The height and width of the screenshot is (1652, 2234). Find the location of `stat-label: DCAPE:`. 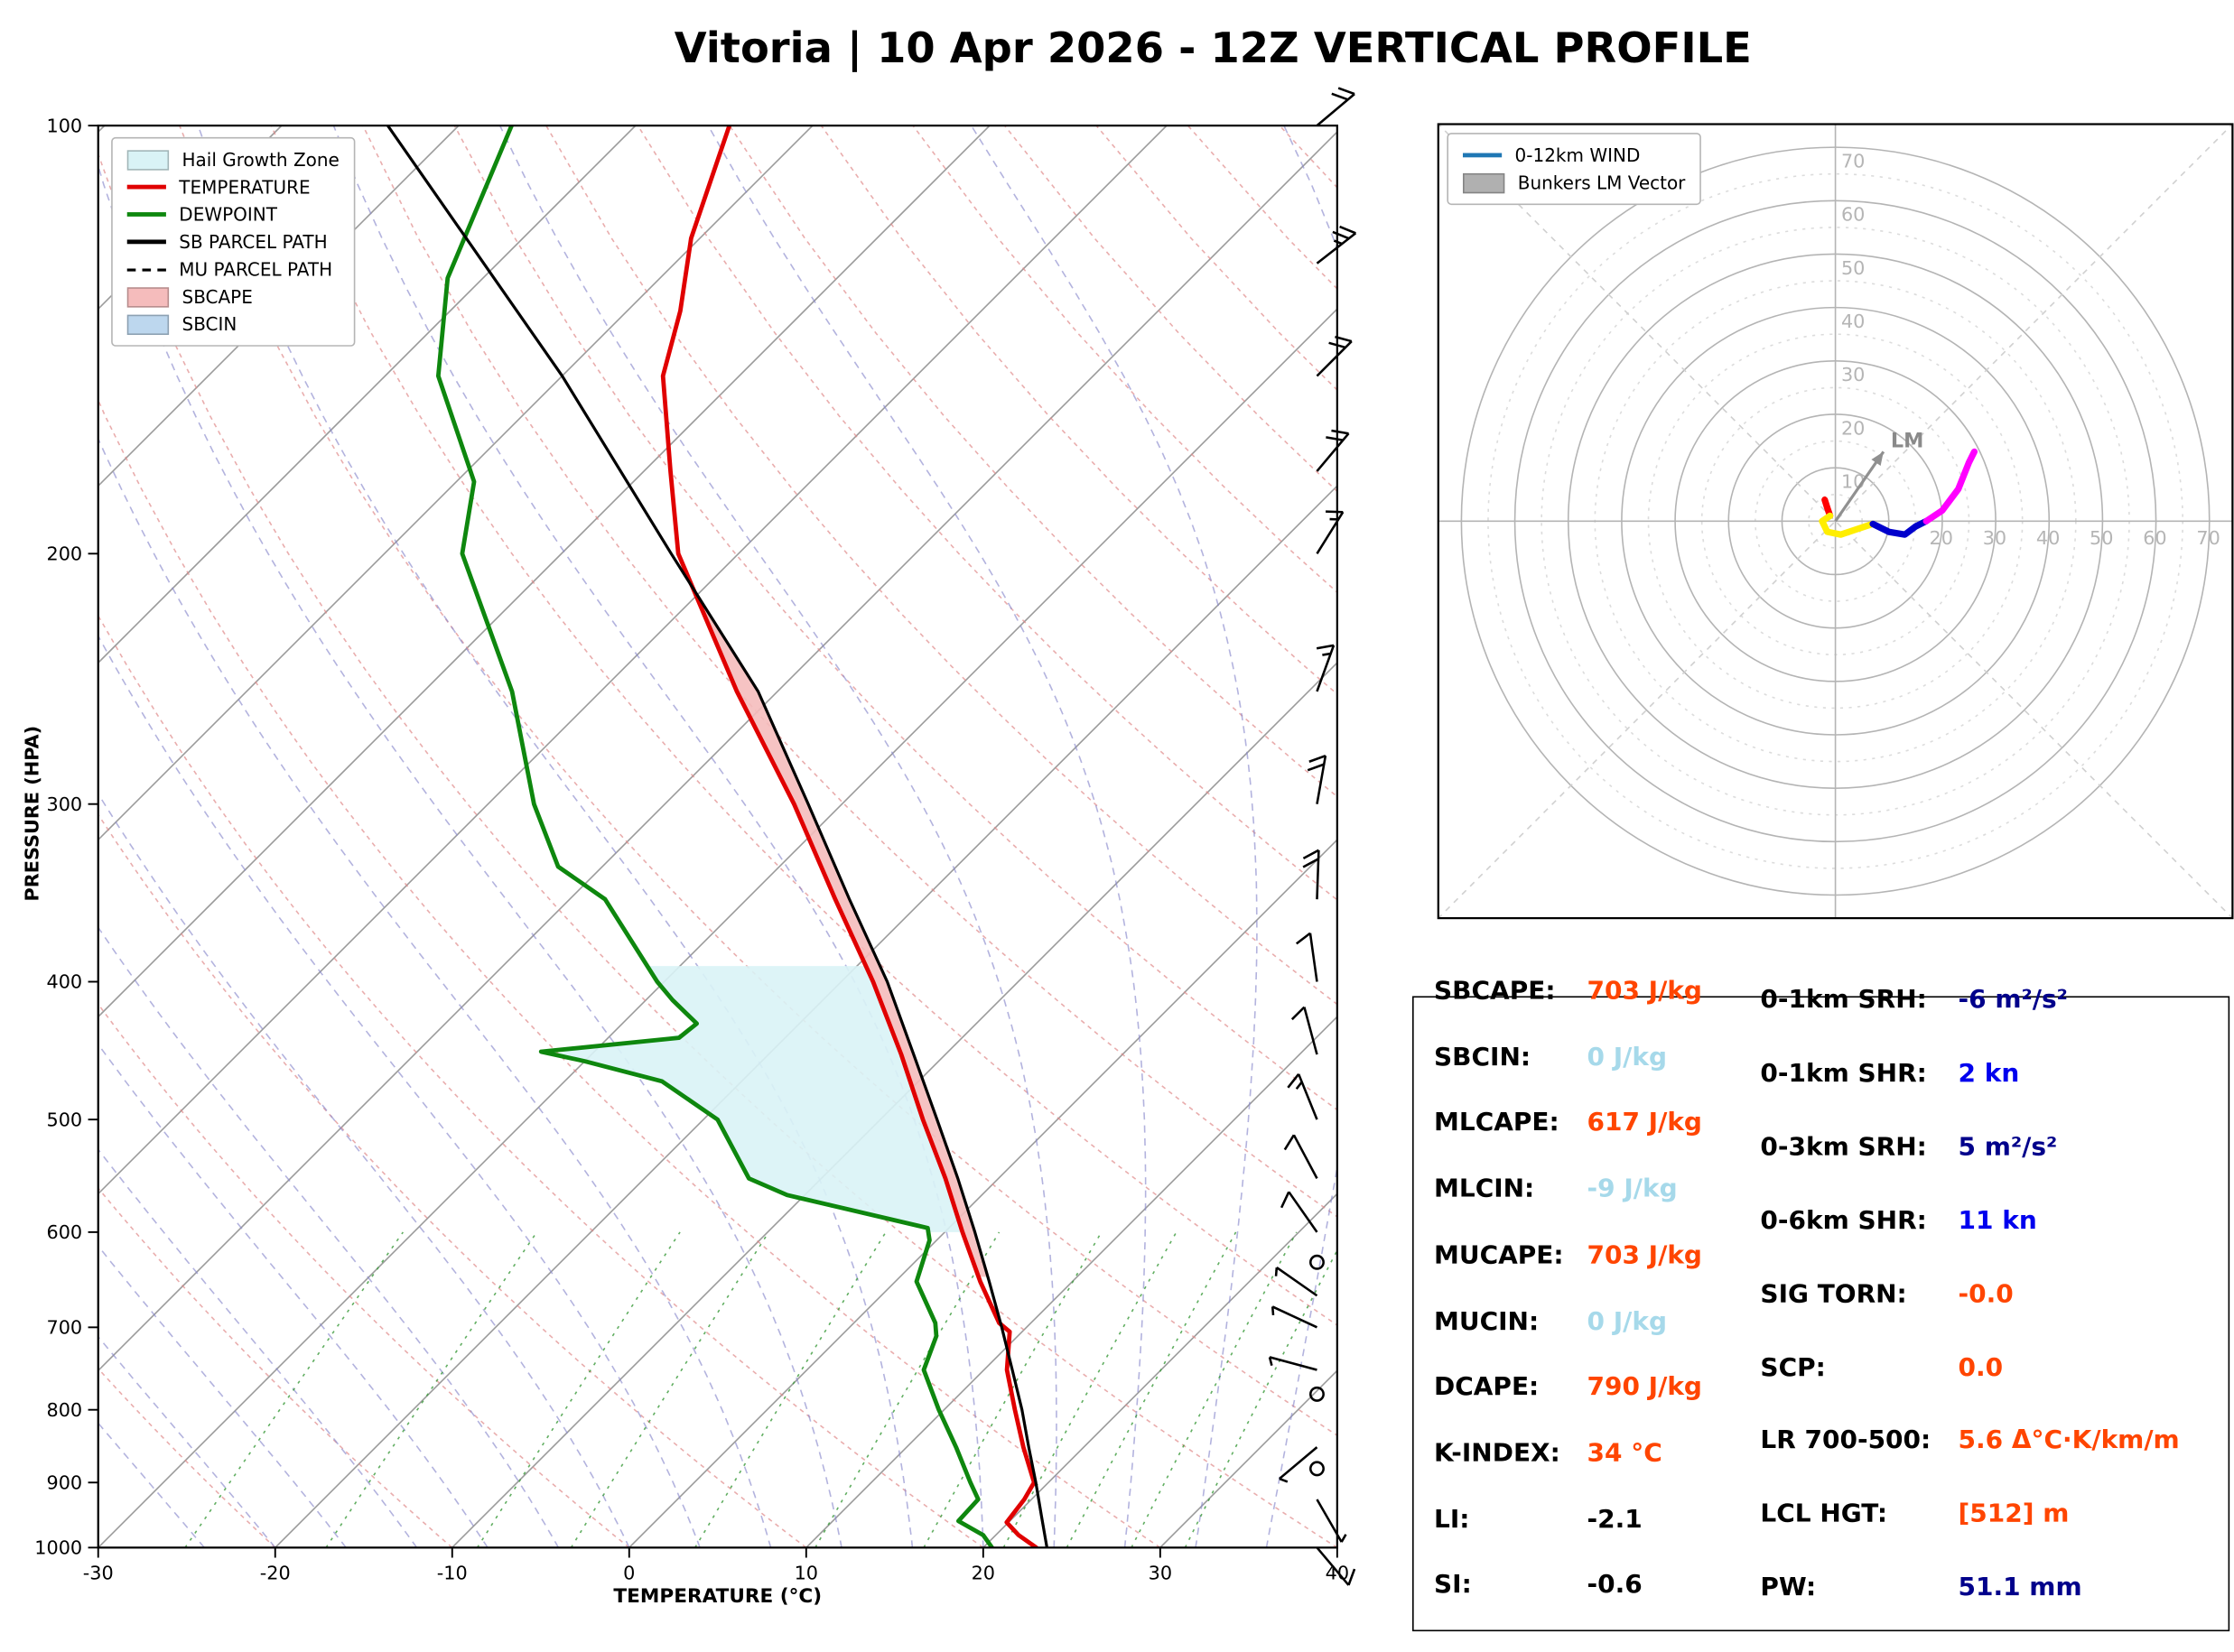

stat-label: DCAPE: is located at coordinates (1487, 1388).